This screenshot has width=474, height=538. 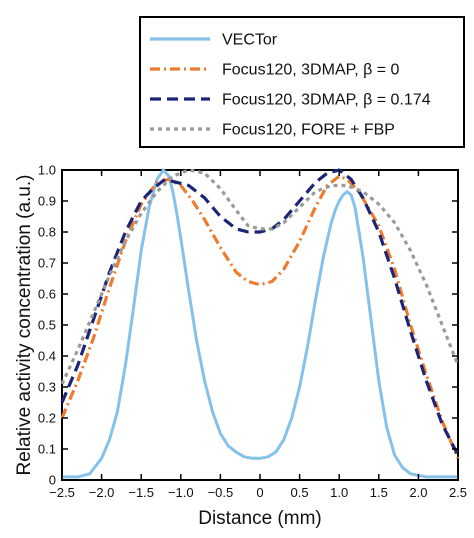 What do you see at coordinates (102, 492) in the screenshot?
I see `x-tick-label: −2.0` at bounding box center [102, 492].